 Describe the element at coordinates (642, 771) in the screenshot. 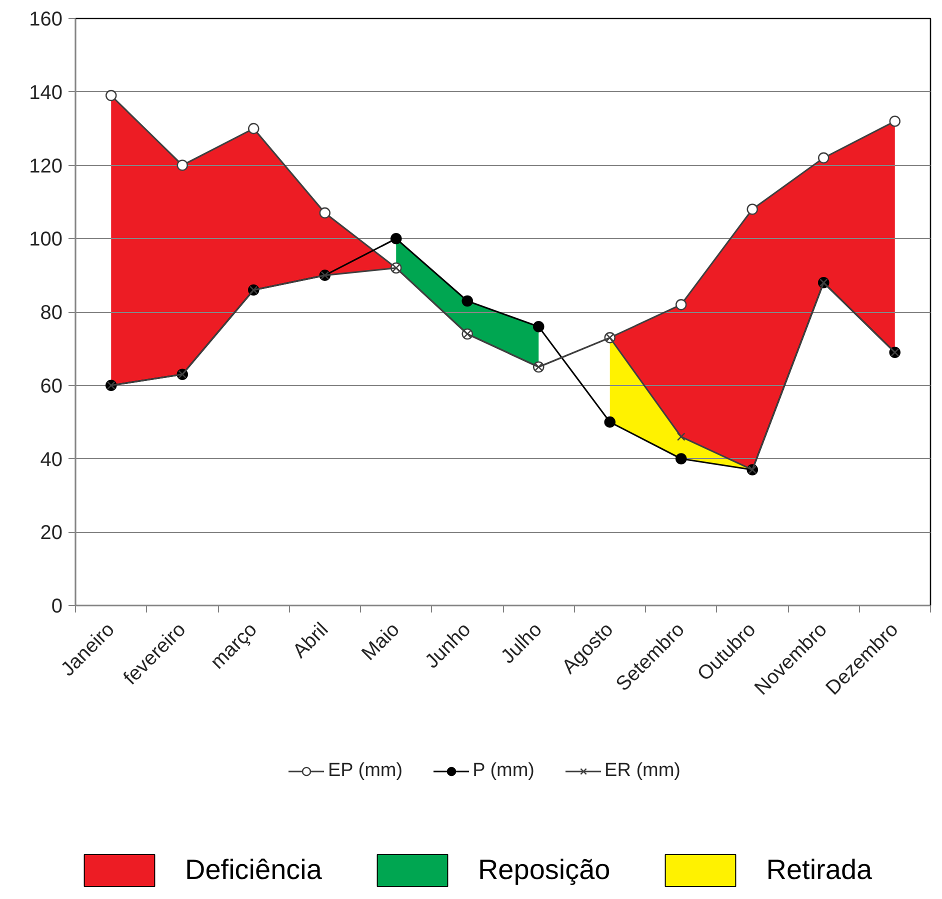

I see `legend-label: ER (mm)` at that location.